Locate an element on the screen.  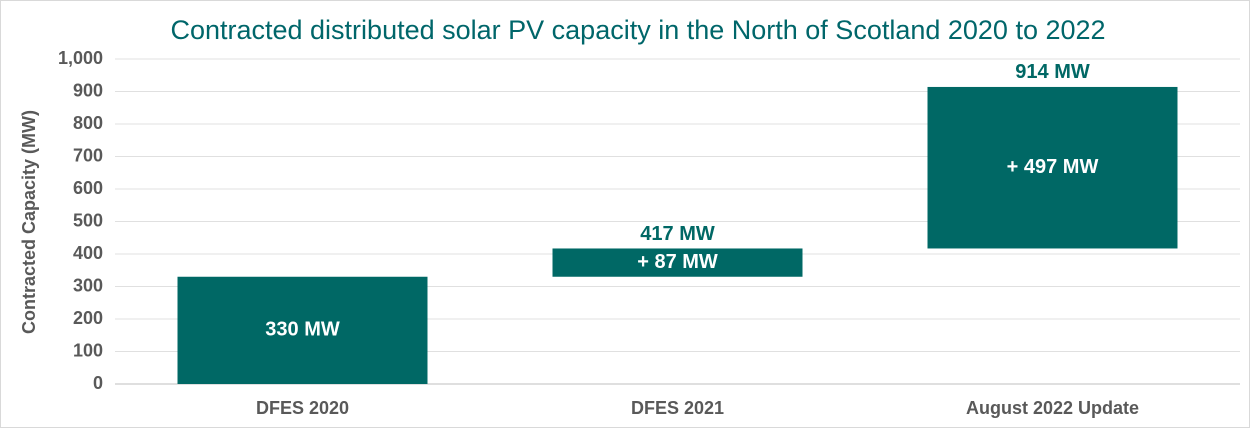
bar-value-label: + 497 MW is located at coordinates (1053, 167).